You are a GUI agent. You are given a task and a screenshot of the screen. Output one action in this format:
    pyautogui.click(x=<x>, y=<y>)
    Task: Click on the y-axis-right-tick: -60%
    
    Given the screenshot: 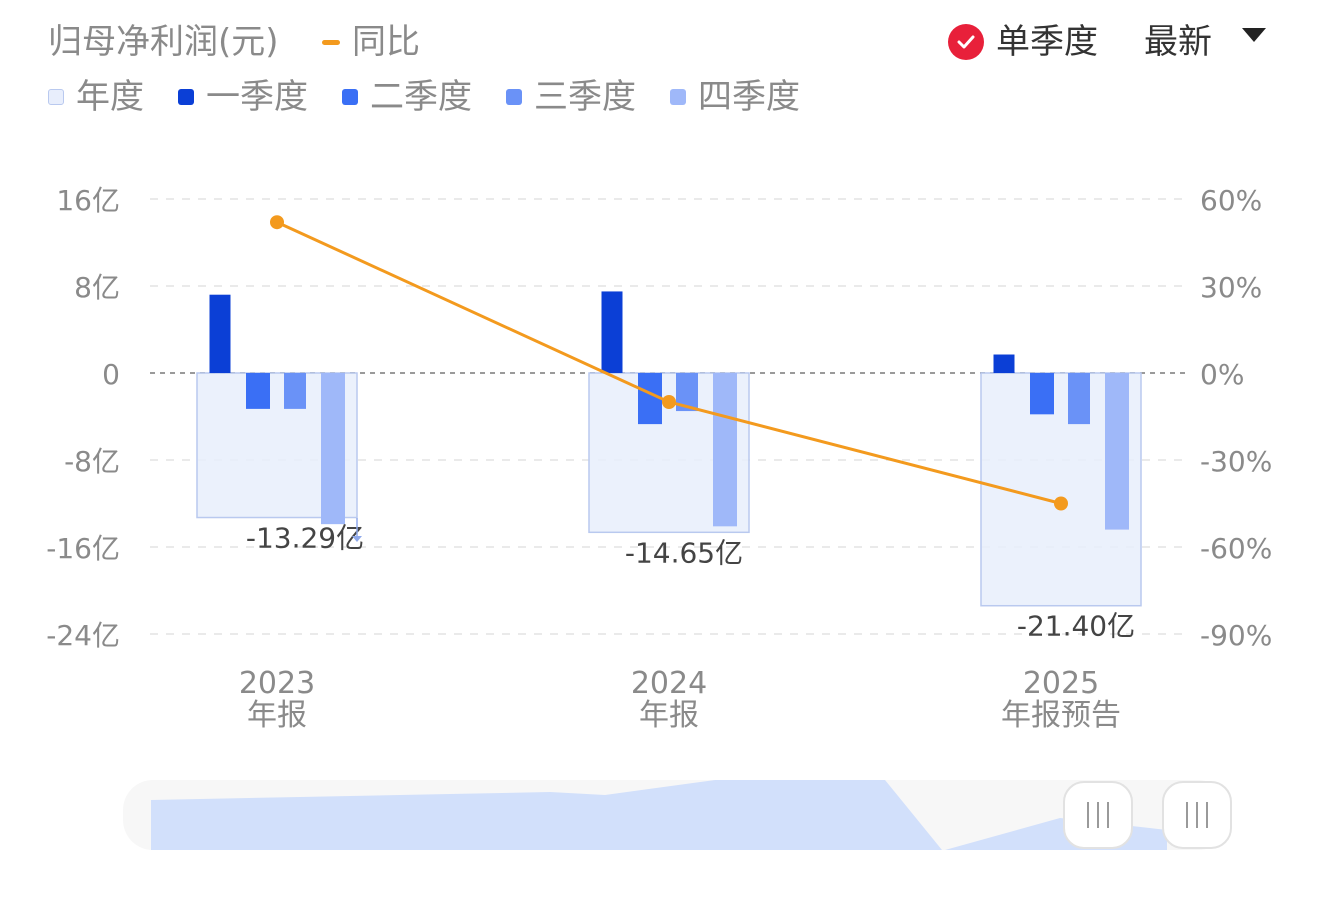 What is the action you would take?
    pyautogui.click(x=1236, y=548)
    